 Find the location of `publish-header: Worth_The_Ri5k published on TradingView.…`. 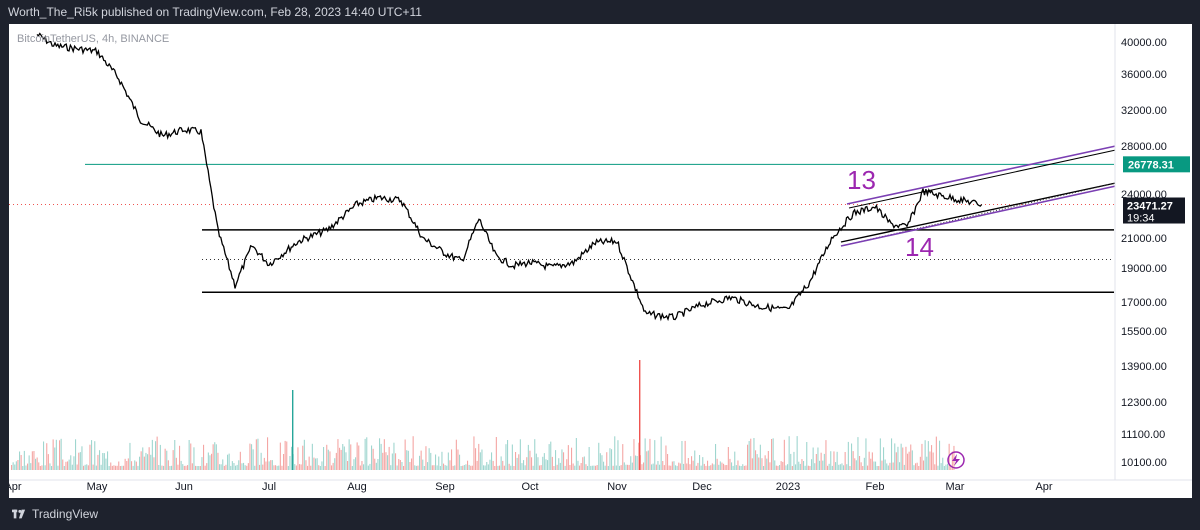

publish-header: Worth_The_Ri5k published on TradingView.… is located at coordinates (600, 12).